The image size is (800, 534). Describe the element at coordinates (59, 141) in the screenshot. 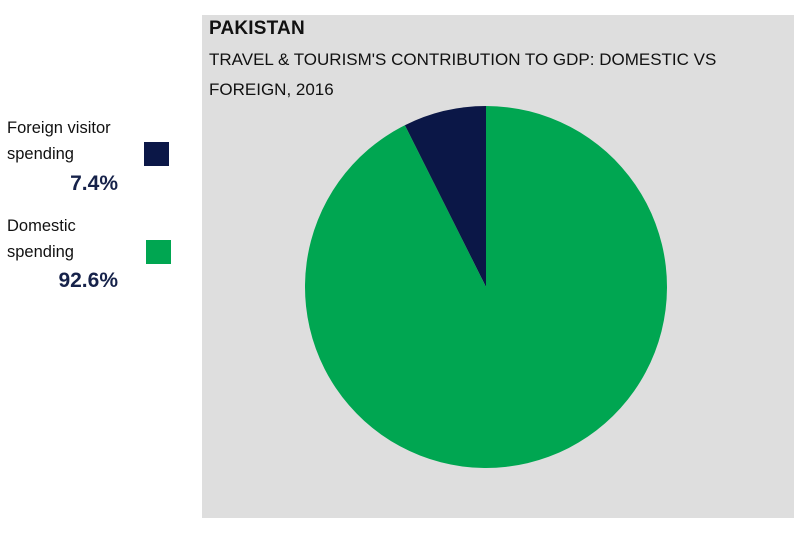

I see `legend-label-foreign: Foreign visitor spending` at that location.